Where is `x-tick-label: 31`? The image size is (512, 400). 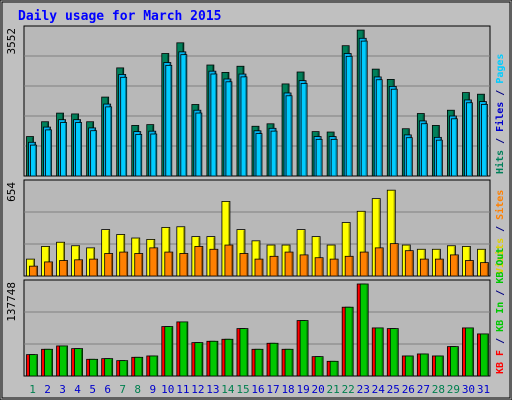
x-tick-label: 31 is located at coordinates (483, 389).